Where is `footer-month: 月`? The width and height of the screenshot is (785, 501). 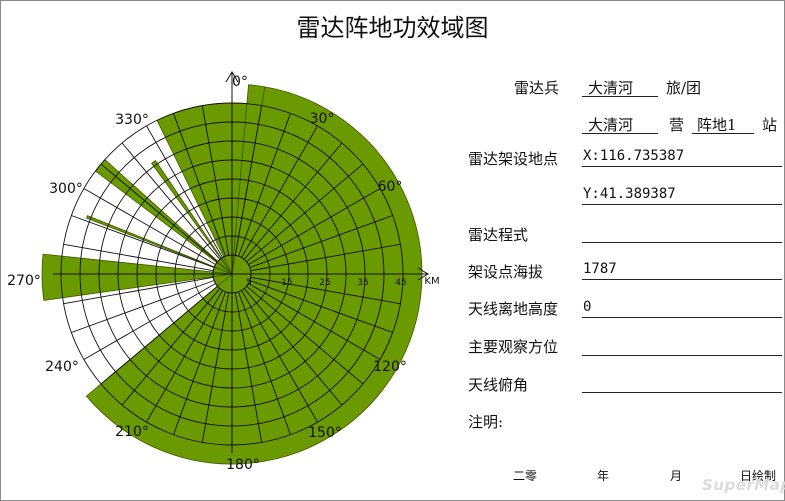
footer-month: 月 is located at coordinates (676, 476).